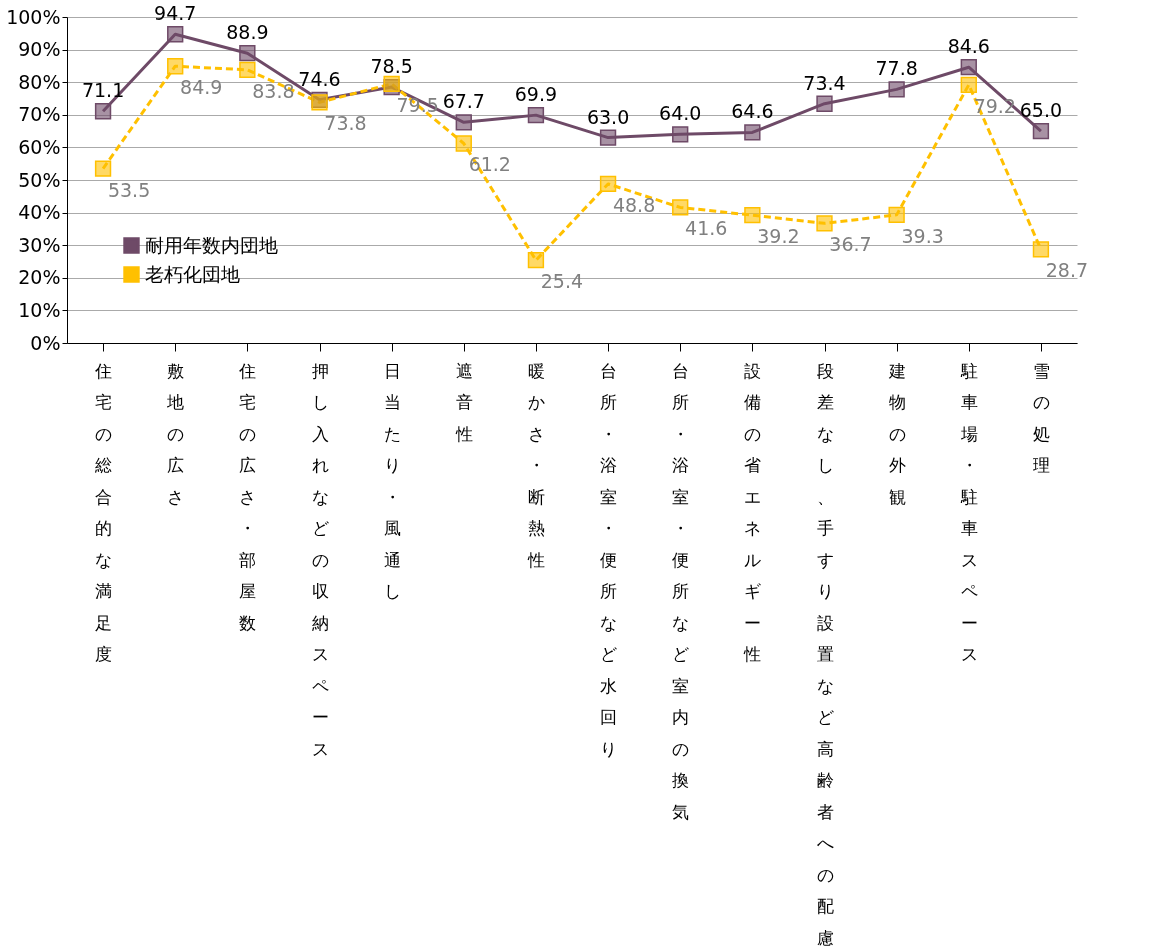  I want to click on y-tick-label: 60%, so click(39, 146).